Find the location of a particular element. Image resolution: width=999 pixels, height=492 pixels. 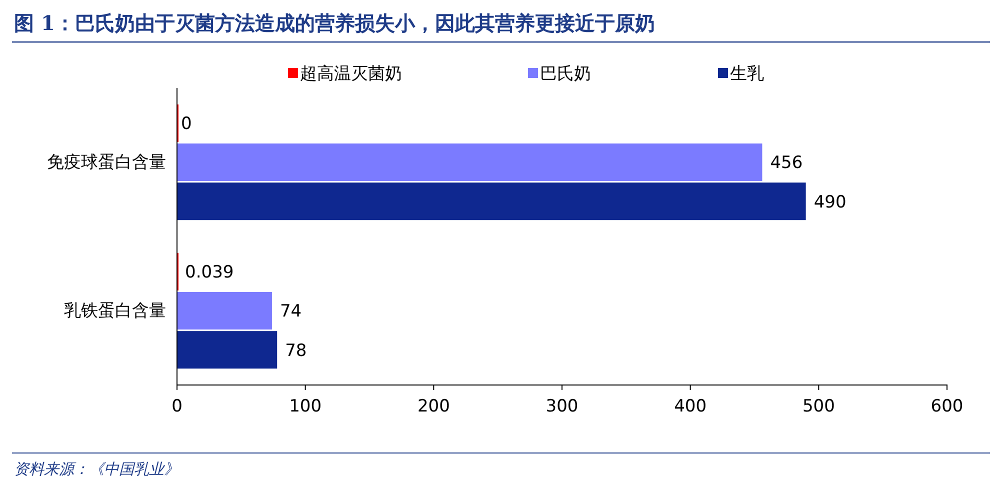

x-tick-label: 300 is located at coordinates (562, 406).